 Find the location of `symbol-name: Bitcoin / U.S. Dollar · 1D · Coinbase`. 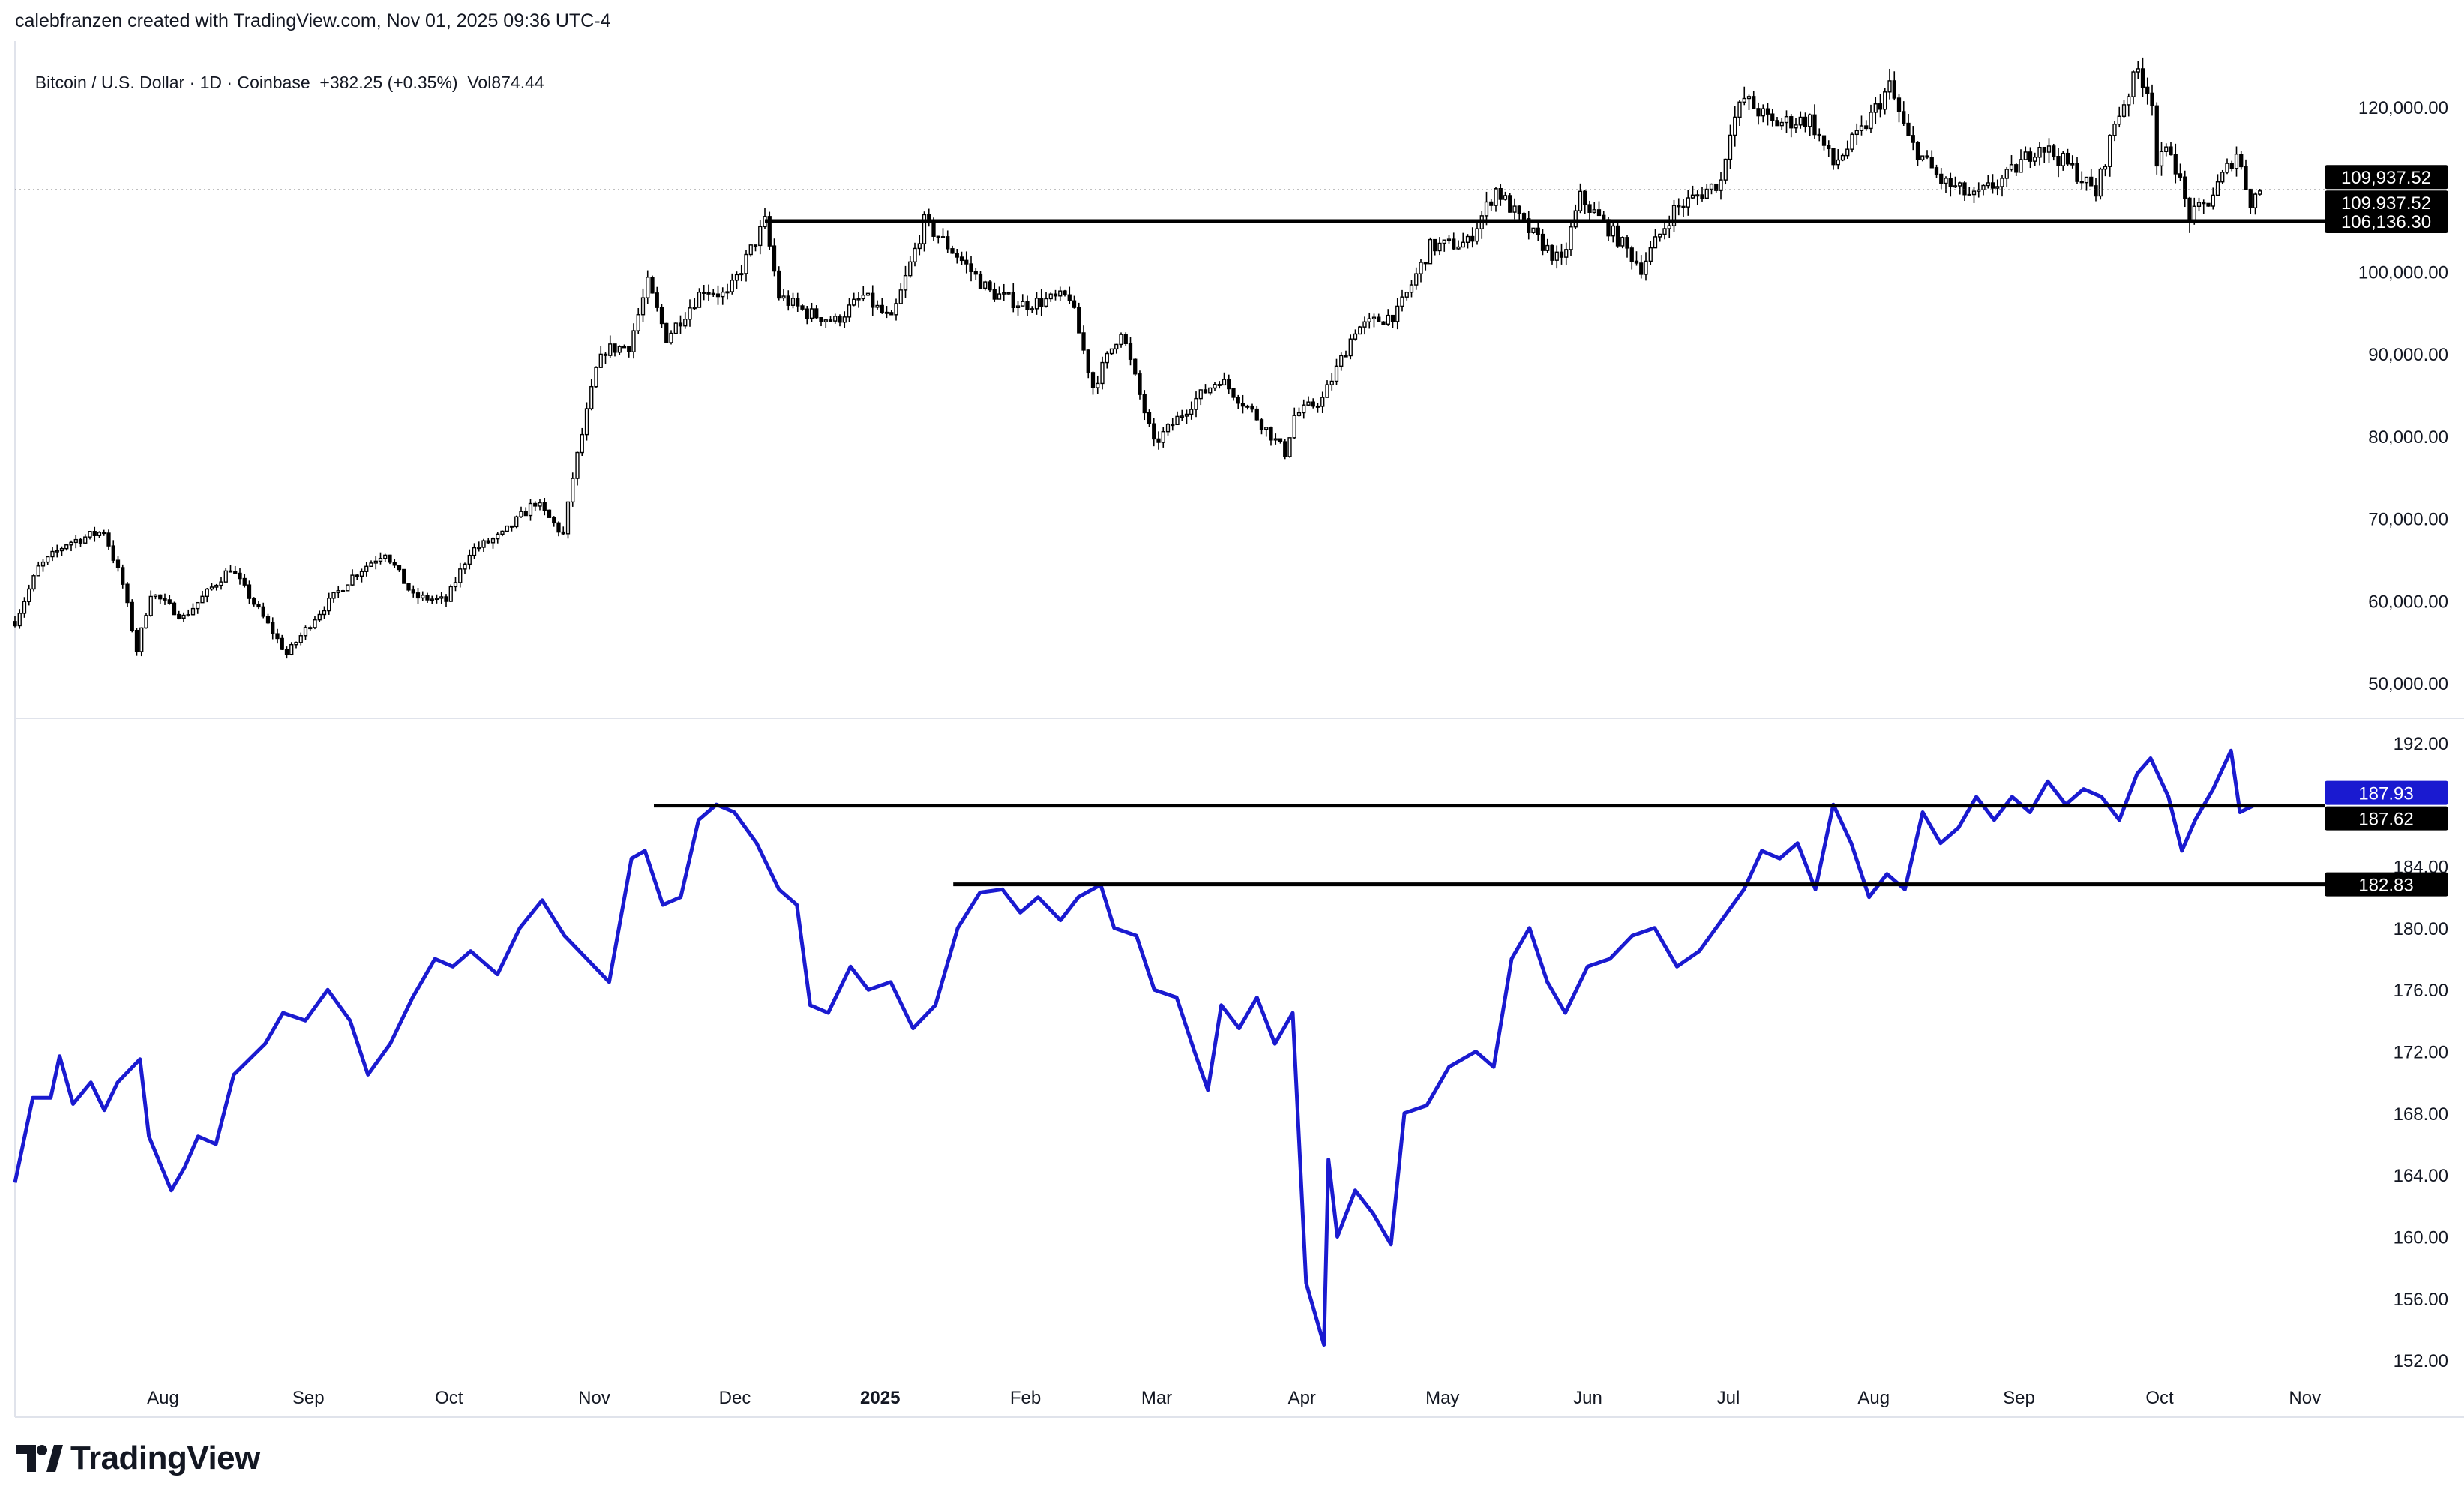

symbol-name: Bitcoin / U.S. Dollar · 1D · Coinbase is located at coordinates (172, 82).